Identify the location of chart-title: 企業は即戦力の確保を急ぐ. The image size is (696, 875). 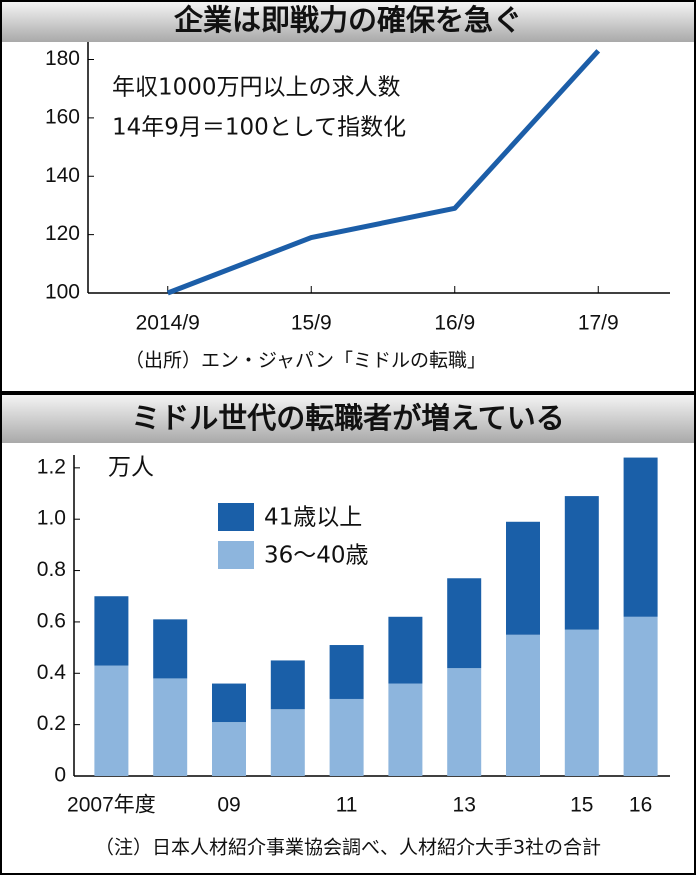
(348, 20).